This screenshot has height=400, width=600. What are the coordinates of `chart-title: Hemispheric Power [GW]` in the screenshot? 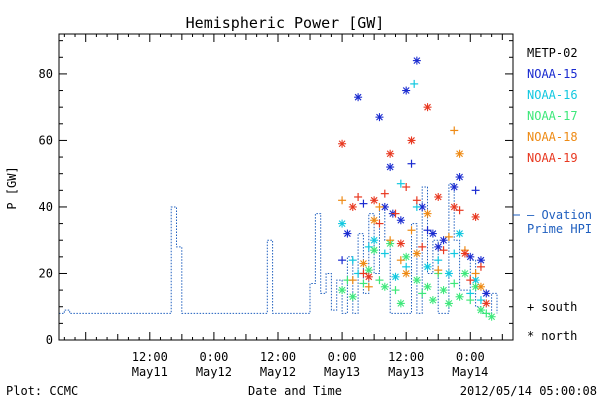 It's located at (285, 23).